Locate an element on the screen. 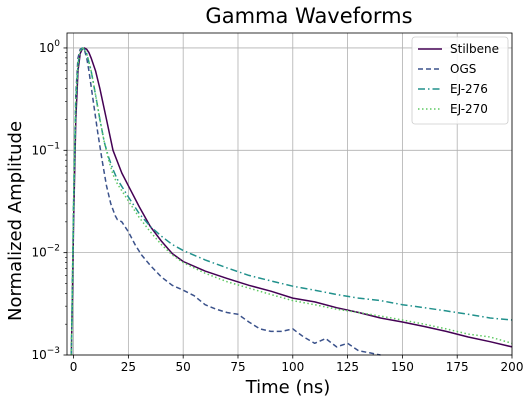 This screenshot has width=530, height=404. x-tick-label: 125 is located at coordinates (347, 367).